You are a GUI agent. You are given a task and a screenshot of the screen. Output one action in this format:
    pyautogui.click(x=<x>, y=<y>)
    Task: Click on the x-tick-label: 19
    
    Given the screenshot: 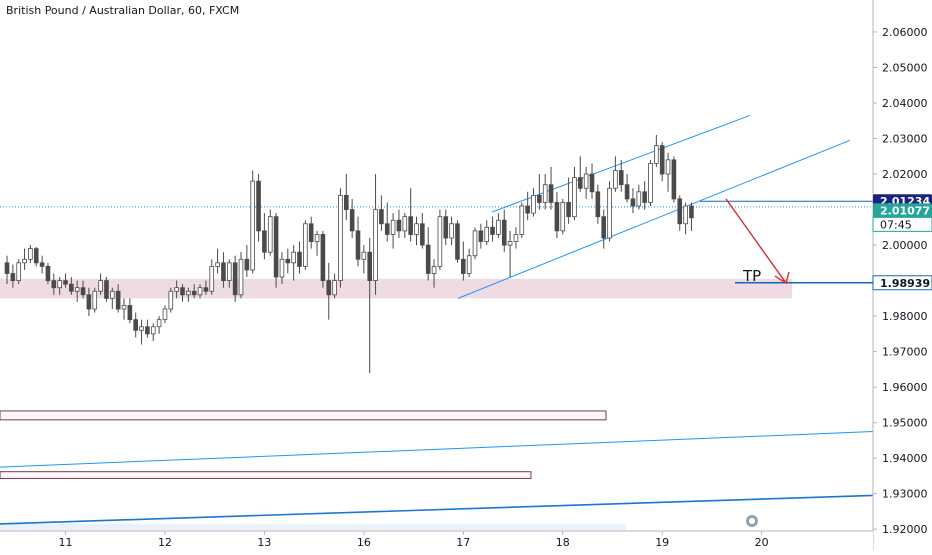 What is the action you would take?
    pyautogui.click(x=662, y=542)
    